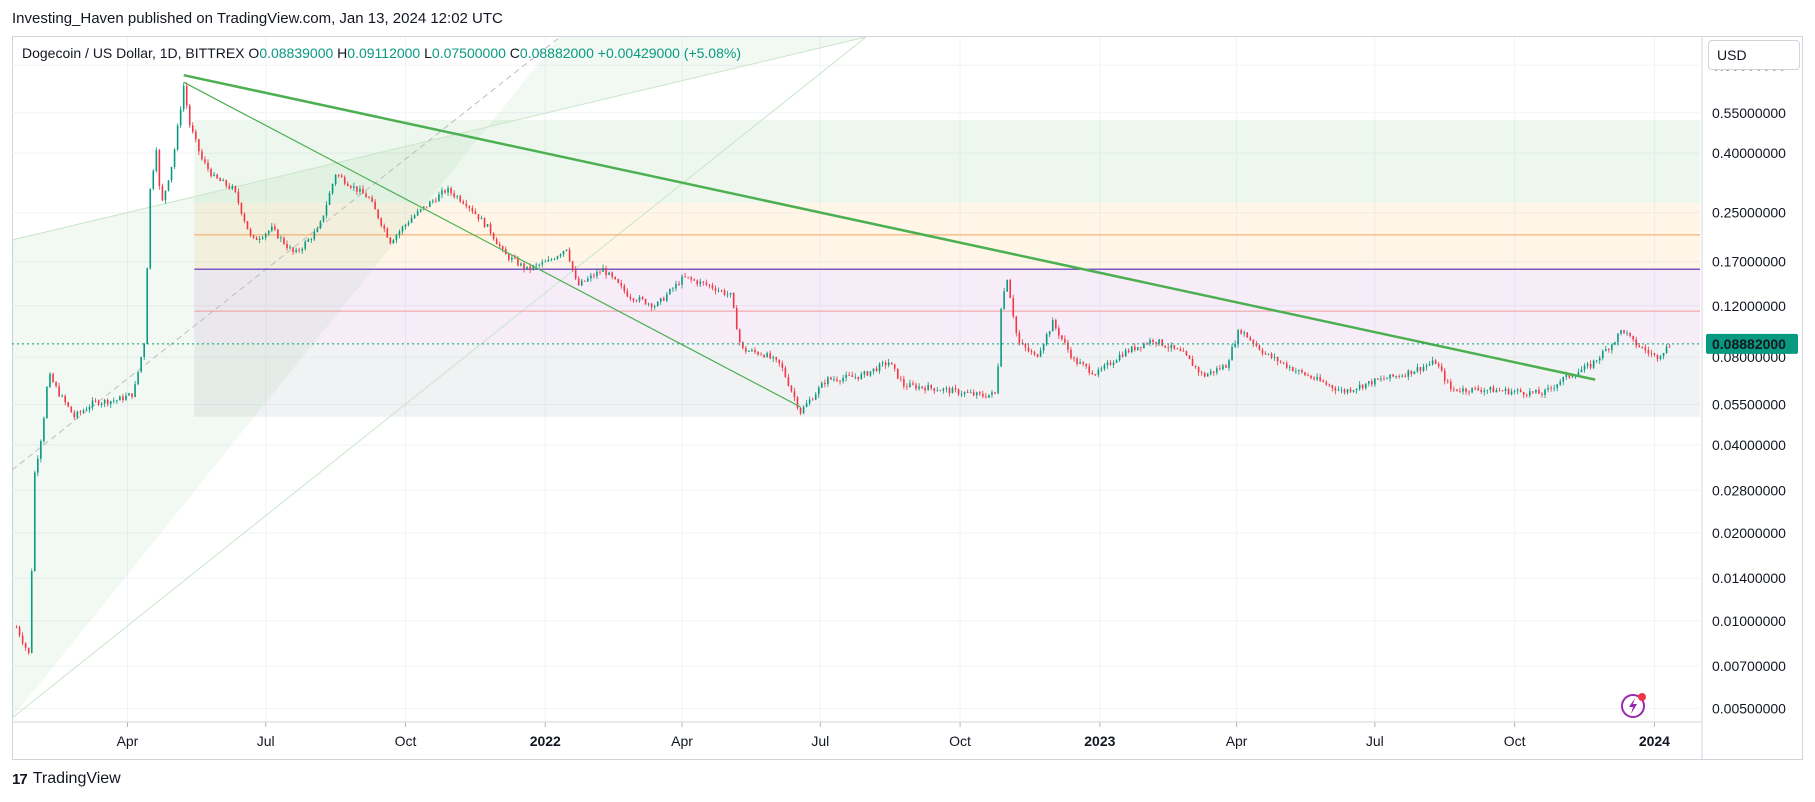 The image size is (1815, 802). Describe the element at coordinates (1754, 55) in the screenshot. I see `currency-button: USD` at that location.